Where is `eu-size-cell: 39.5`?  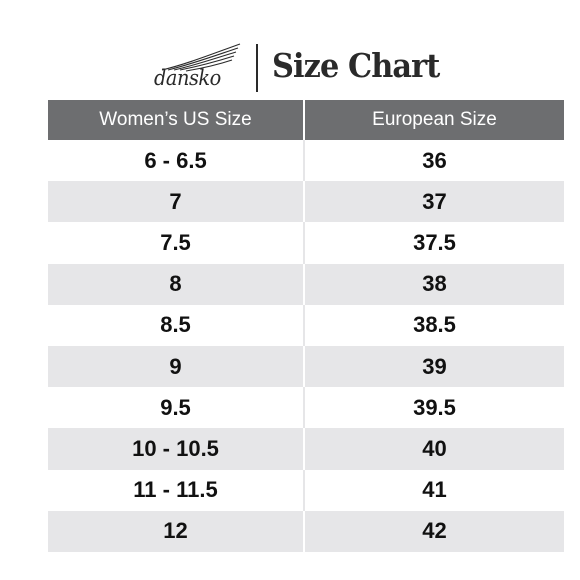
eu-size-cell: 39.5 is located at coordinates (434, 408).